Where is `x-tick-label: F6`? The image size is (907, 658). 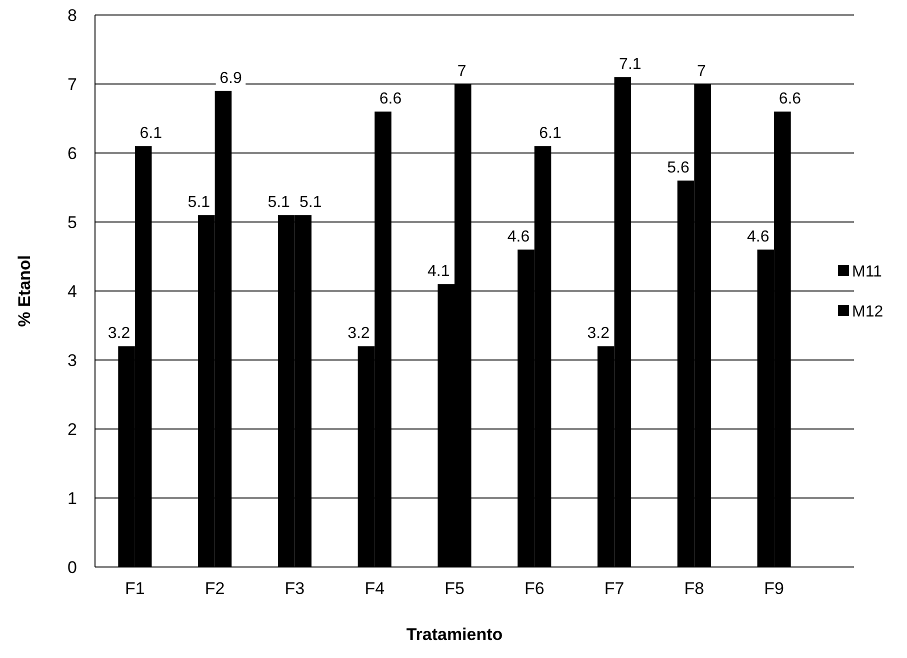
x-tick-label: F6 is located at coordinates (534, 588).